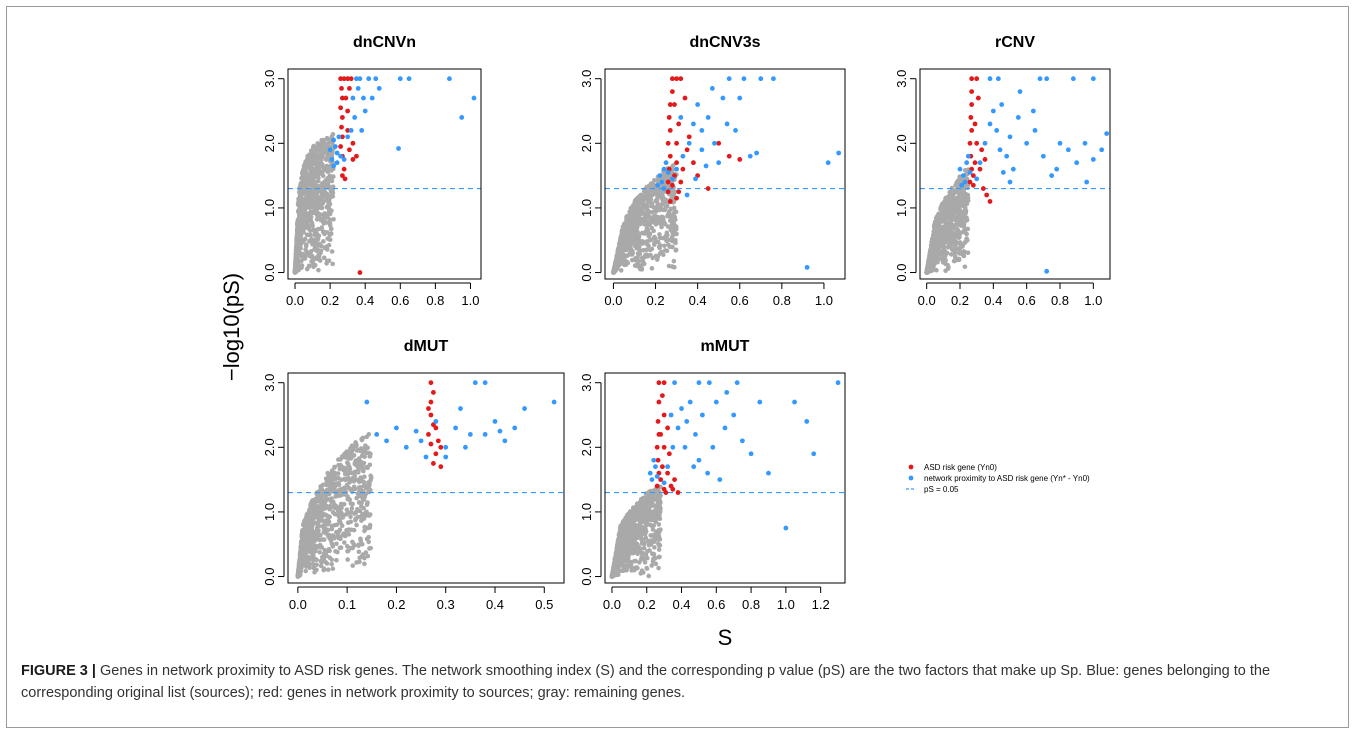  What do you see at coordinates (269, 272) in the screenshot?
I see `y-tick-label: 0.0` at bounding box center [269, 272].